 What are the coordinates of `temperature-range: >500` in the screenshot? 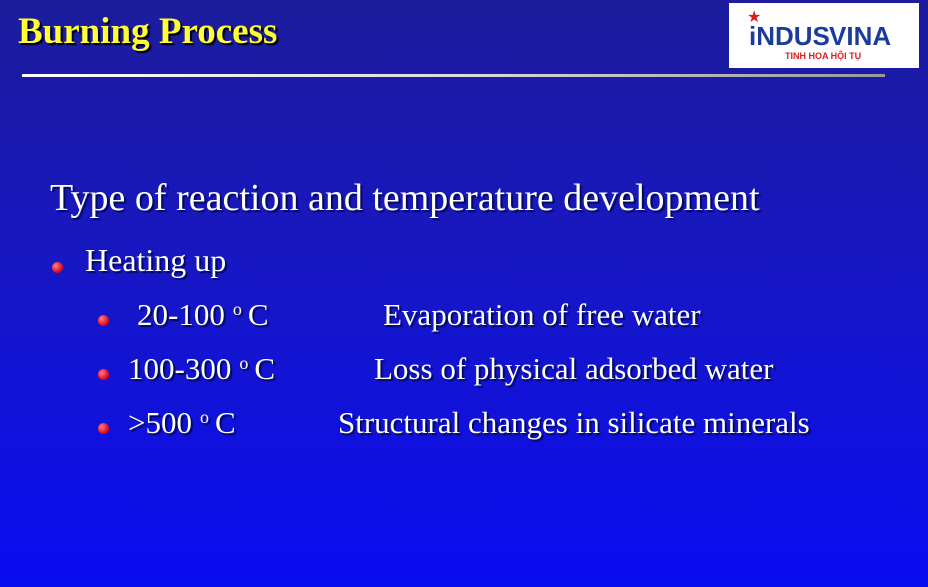 It's located at (160, 422).